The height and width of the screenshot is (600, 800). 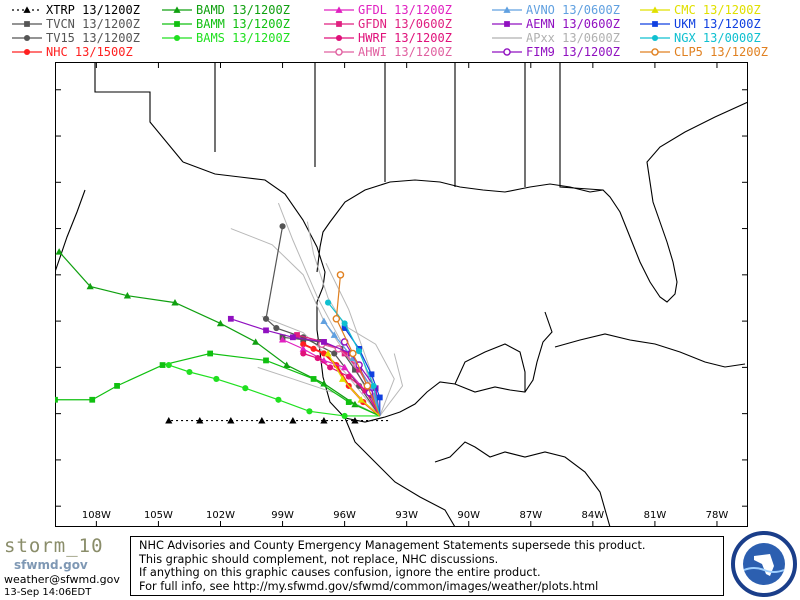 I want to click on legend-label: GFDL 13/1200Z, so click(x=405, y=10).